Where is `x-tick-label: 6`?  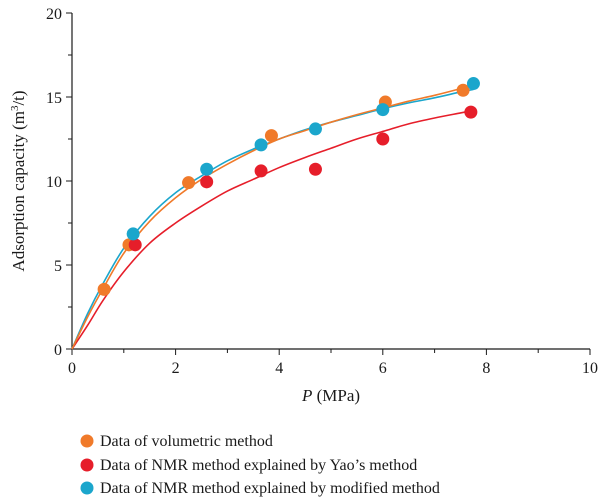
x-tick-label: 6 is located at coordinates (383, 368).